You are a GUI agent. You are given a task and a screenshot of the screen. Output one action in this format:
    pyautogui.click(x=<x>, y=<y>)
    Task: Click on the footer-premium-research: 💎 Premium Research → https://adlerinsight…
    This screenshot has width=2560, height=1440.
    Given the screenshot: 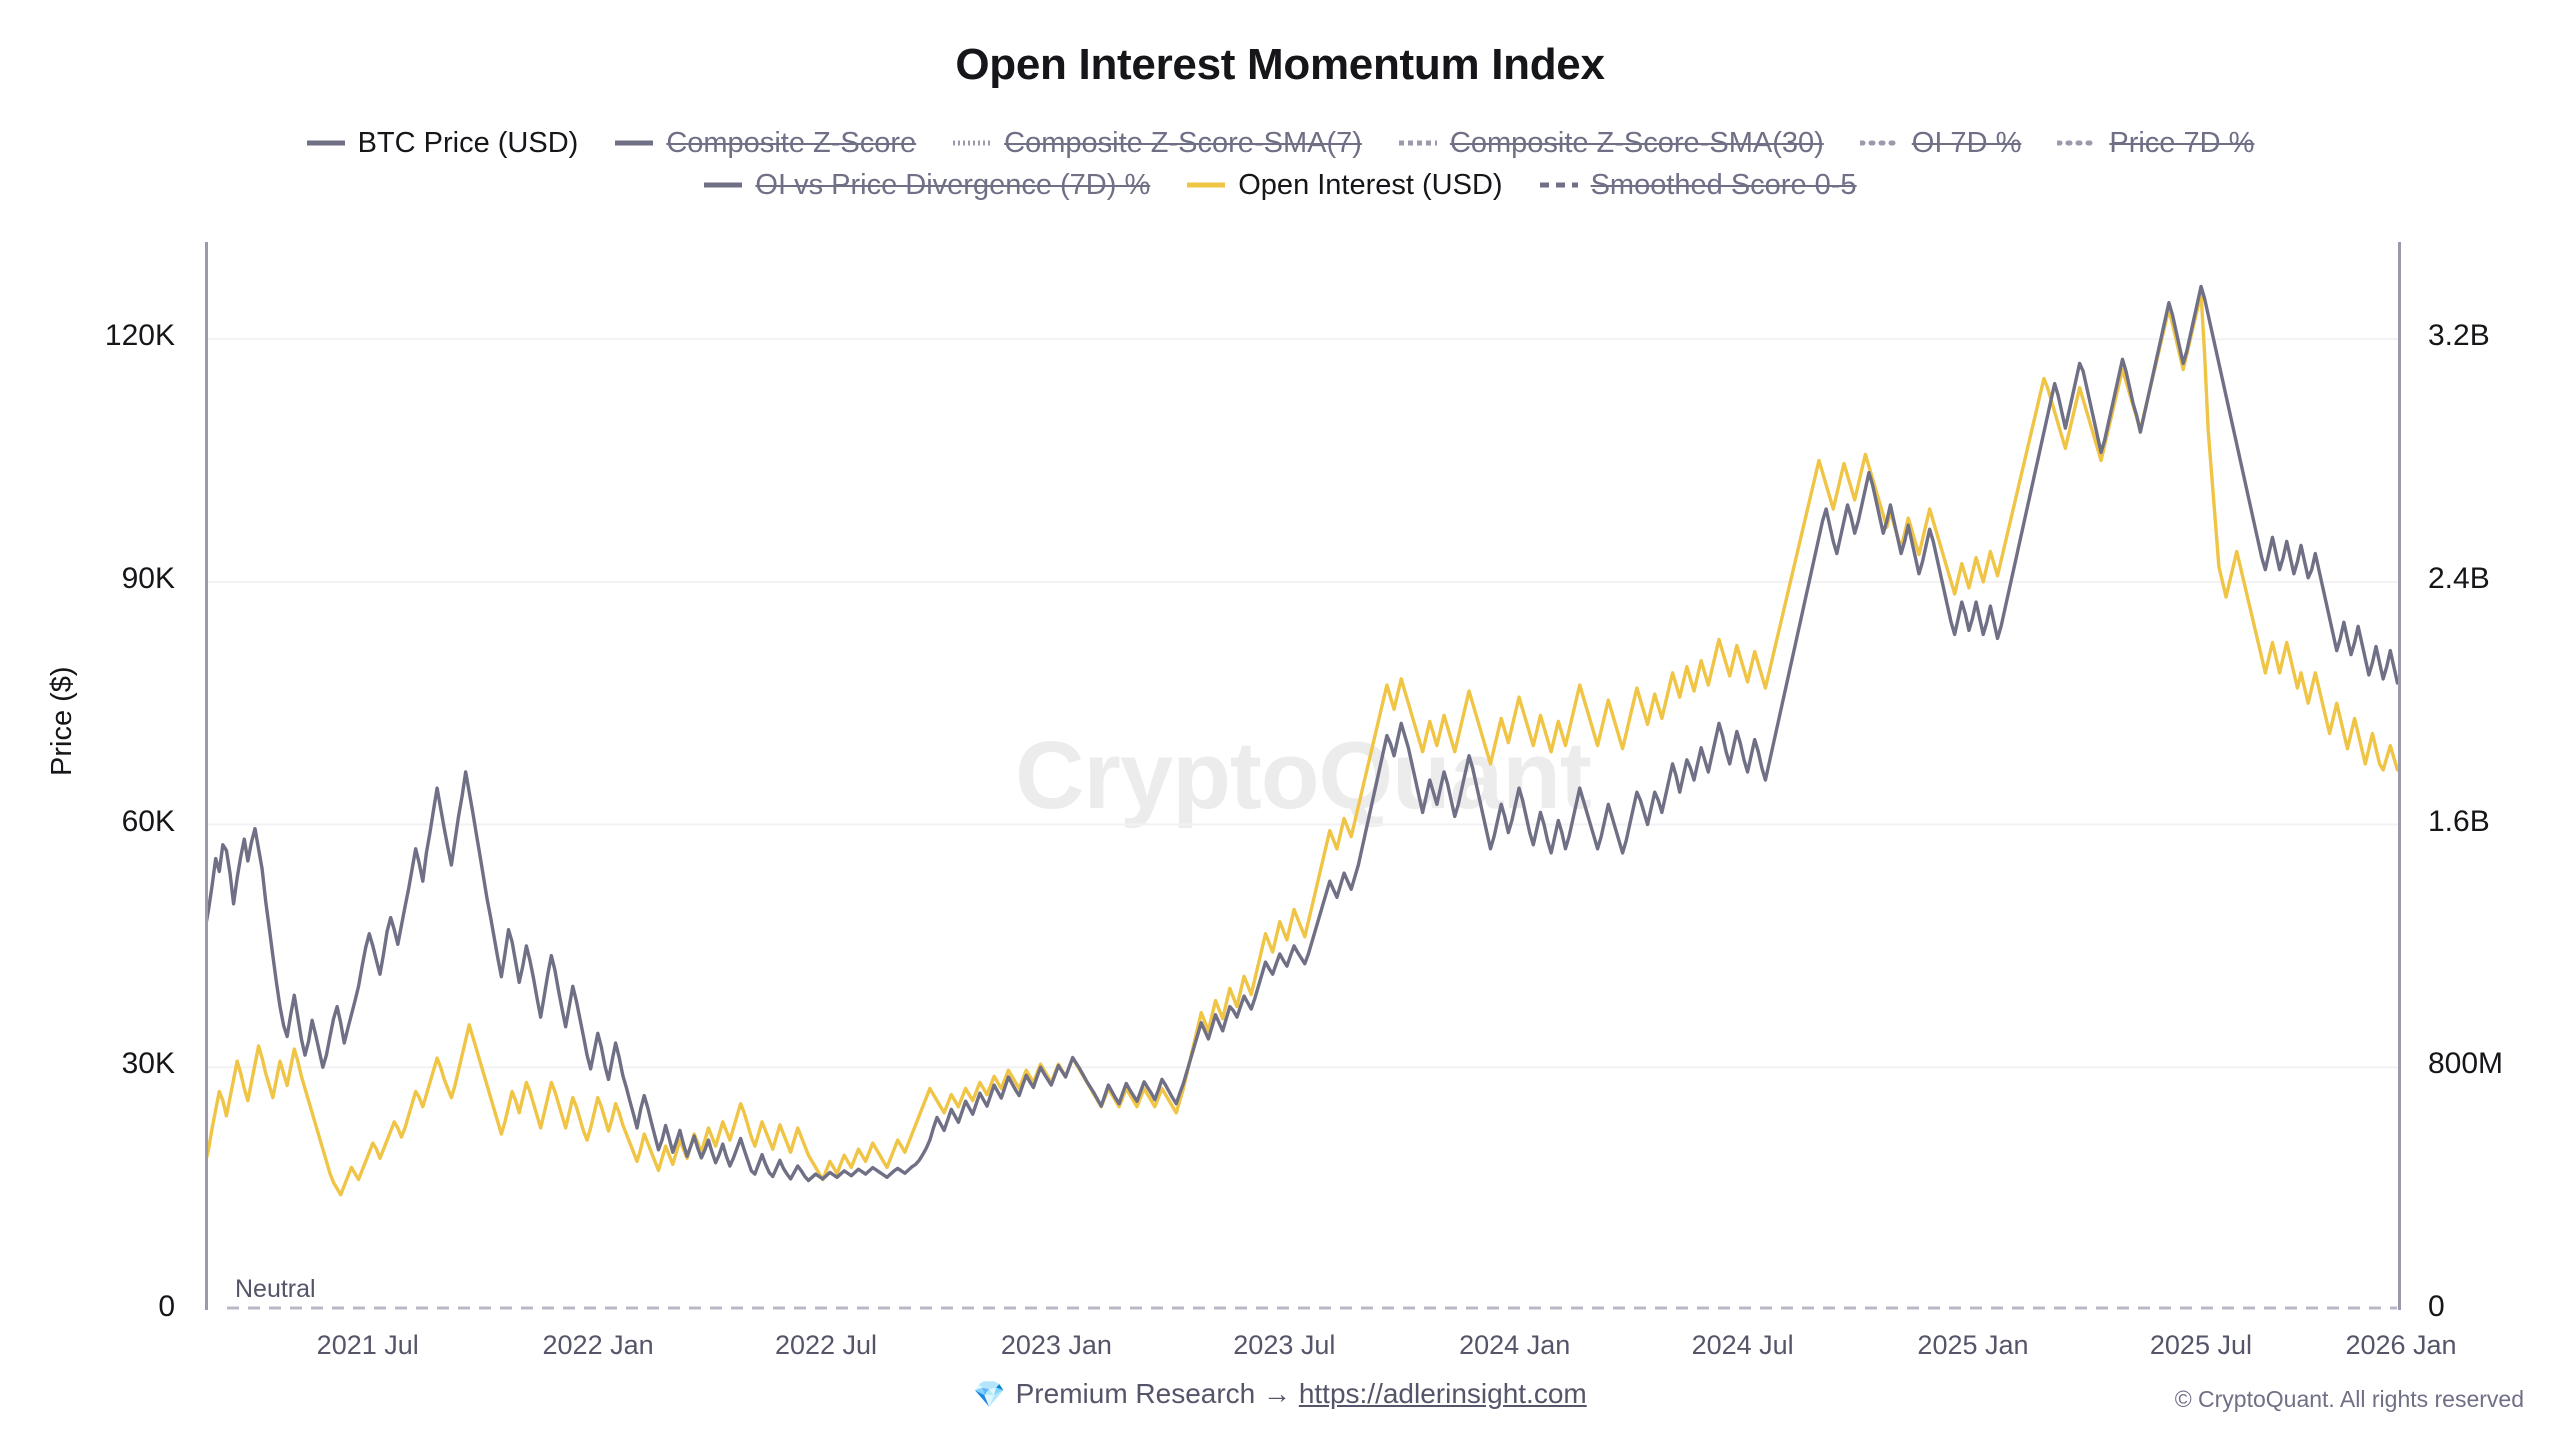 What is the action you would take?
    pyautogui.click(x=1280, y=1394)
    